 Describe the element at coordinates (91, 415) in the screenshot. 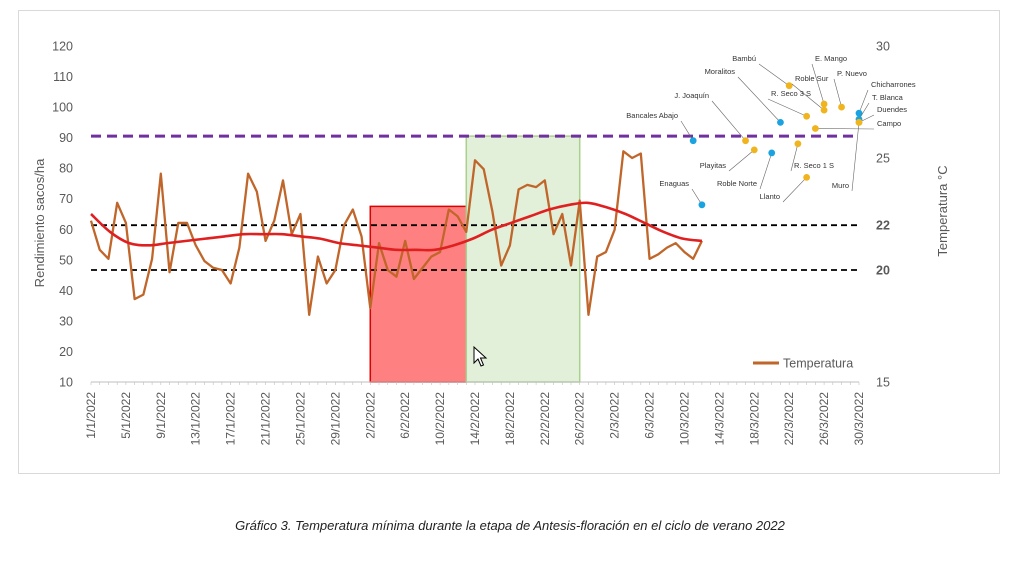

I see `x-tick-label-0: 1/1/2022` at that location.